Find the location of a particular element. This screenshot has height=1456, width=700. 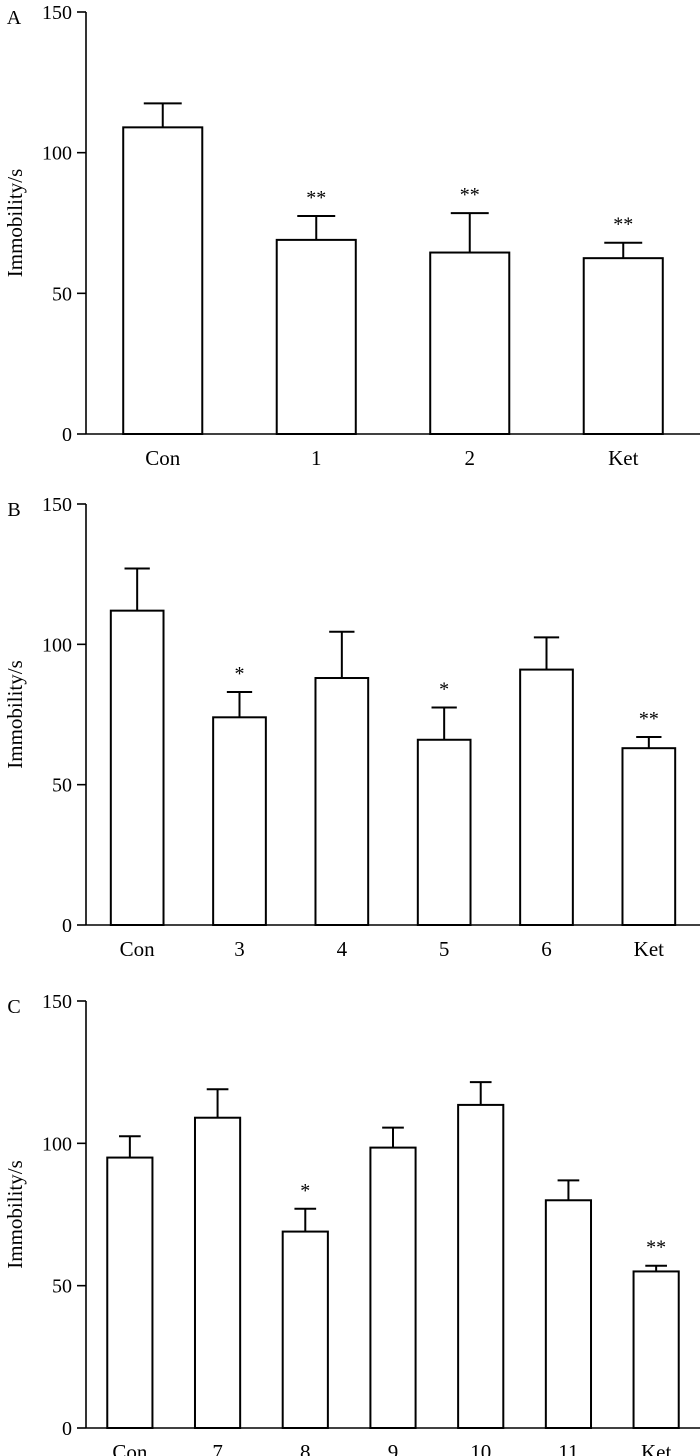

panel-label: C is located at coordinates (13, 1007).